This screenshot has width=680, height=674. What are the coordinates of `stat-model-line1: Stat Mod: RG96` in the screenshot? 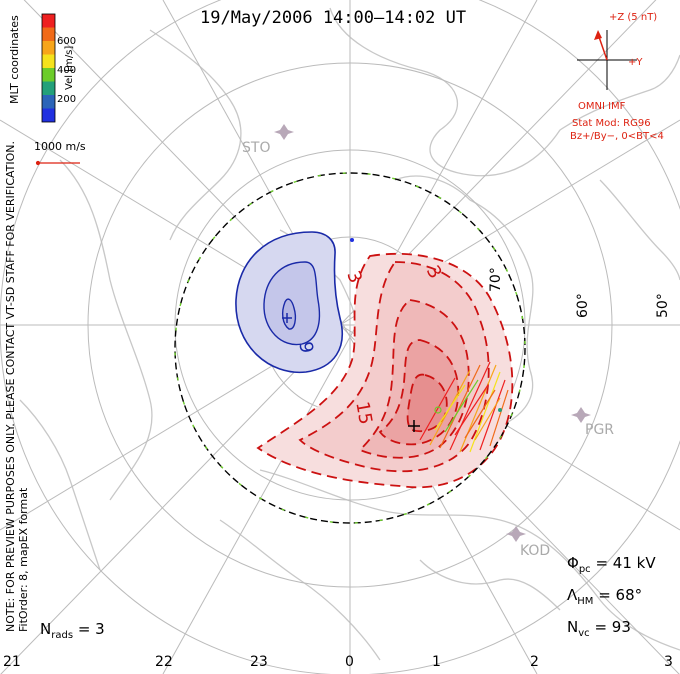 It's located at (611, 123).